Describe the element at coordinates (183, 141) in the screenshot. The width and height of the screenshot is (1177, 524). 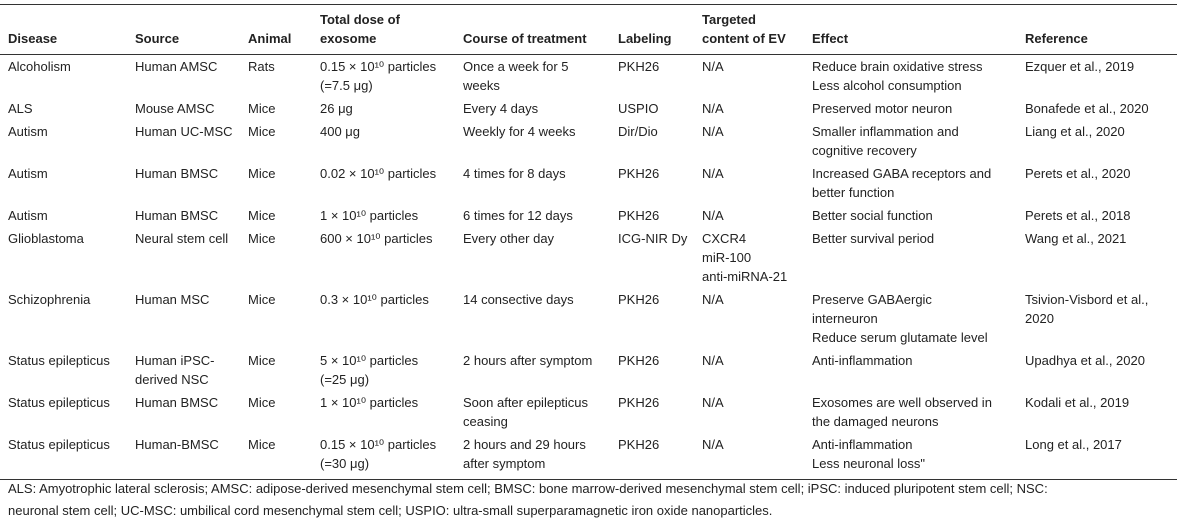
I see `table-cell: Human UC-MSC` at that location.